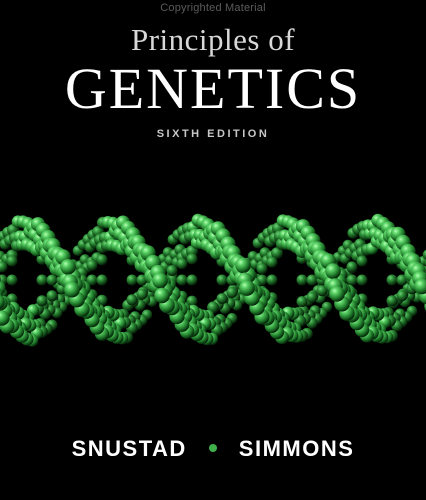 This screenshot has width=426, height=500. I want to click on authors-line: SNUSTAD SIMMONS, so click(213, 449).